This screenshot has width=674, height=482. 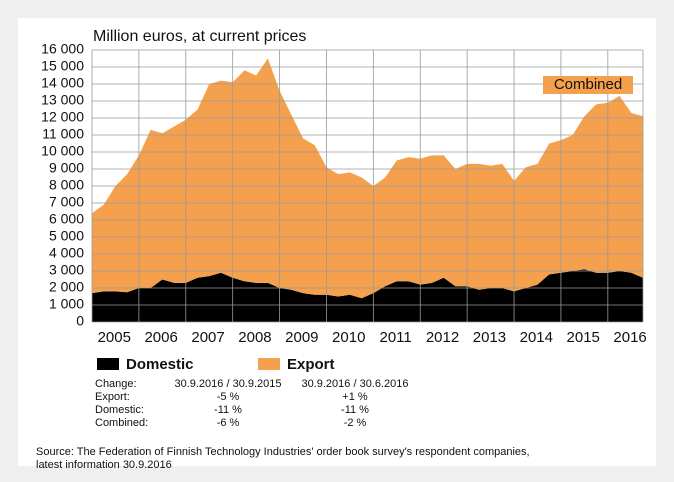 I want to click on legend-label: Domestic, so click(x=160, y=364).